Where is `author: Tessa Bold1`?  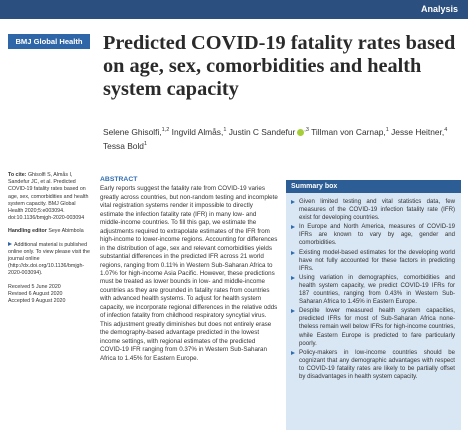
author: Tessa Bold1 is located at coordinates (125, 146).